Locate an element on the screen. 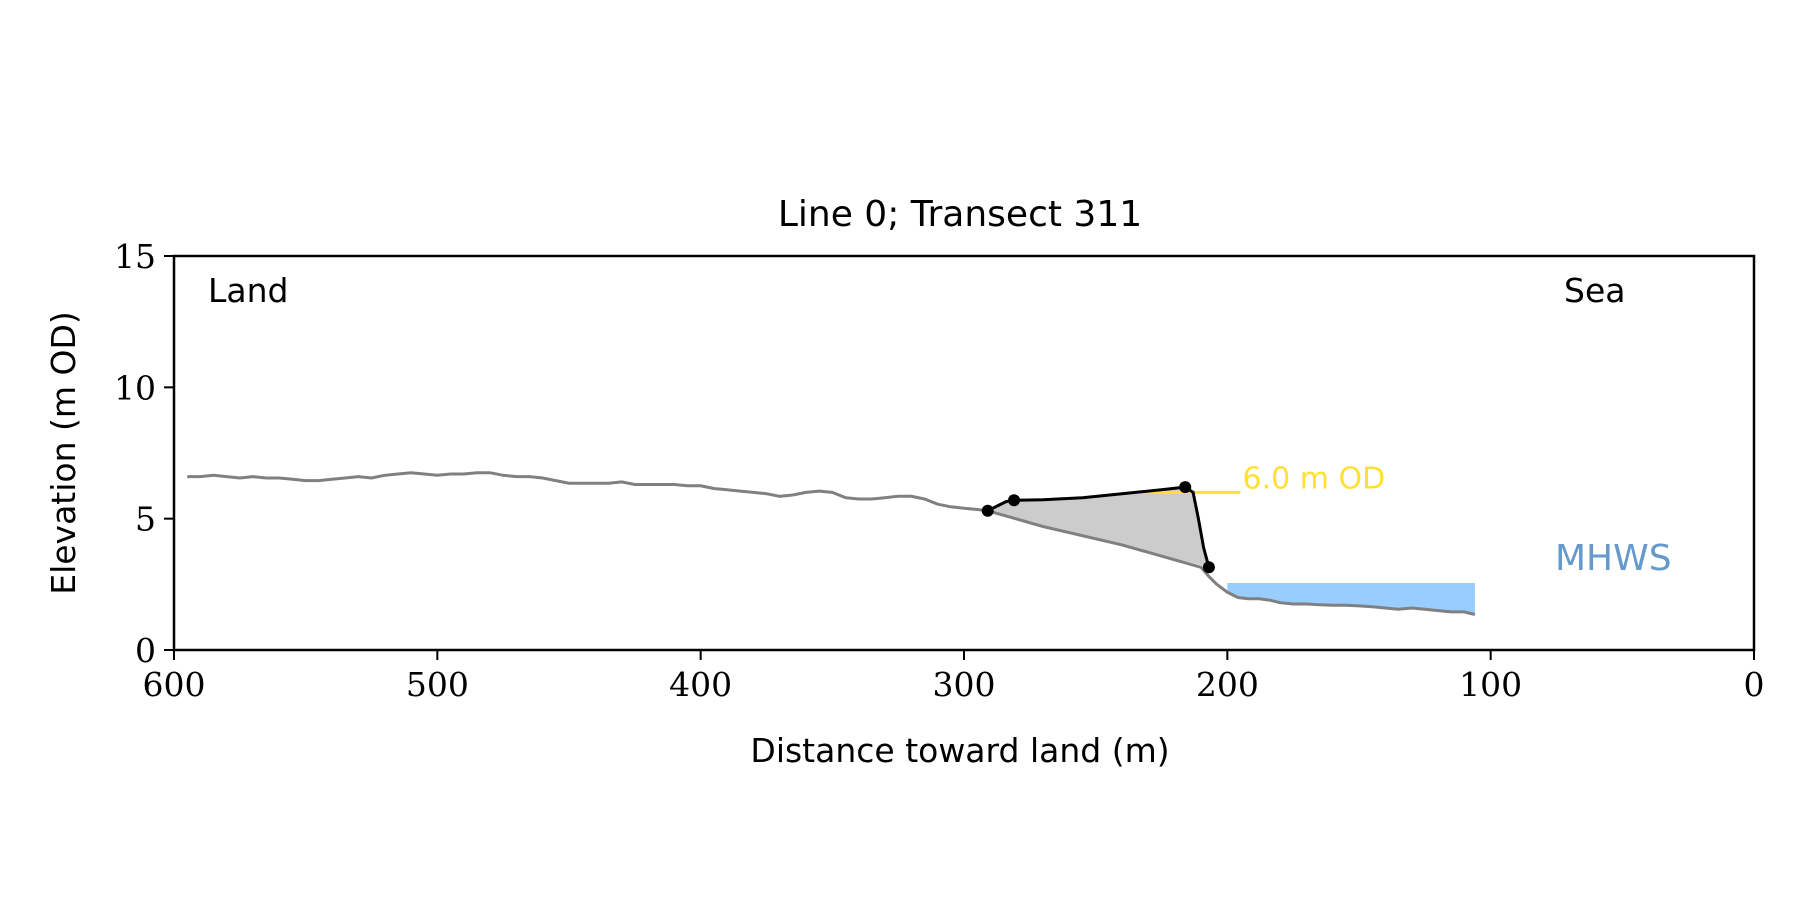 The height and width of the screenshot is (900, 1800). chart-title: Line 0; Transect 311 is located at coordinates (960, 214).